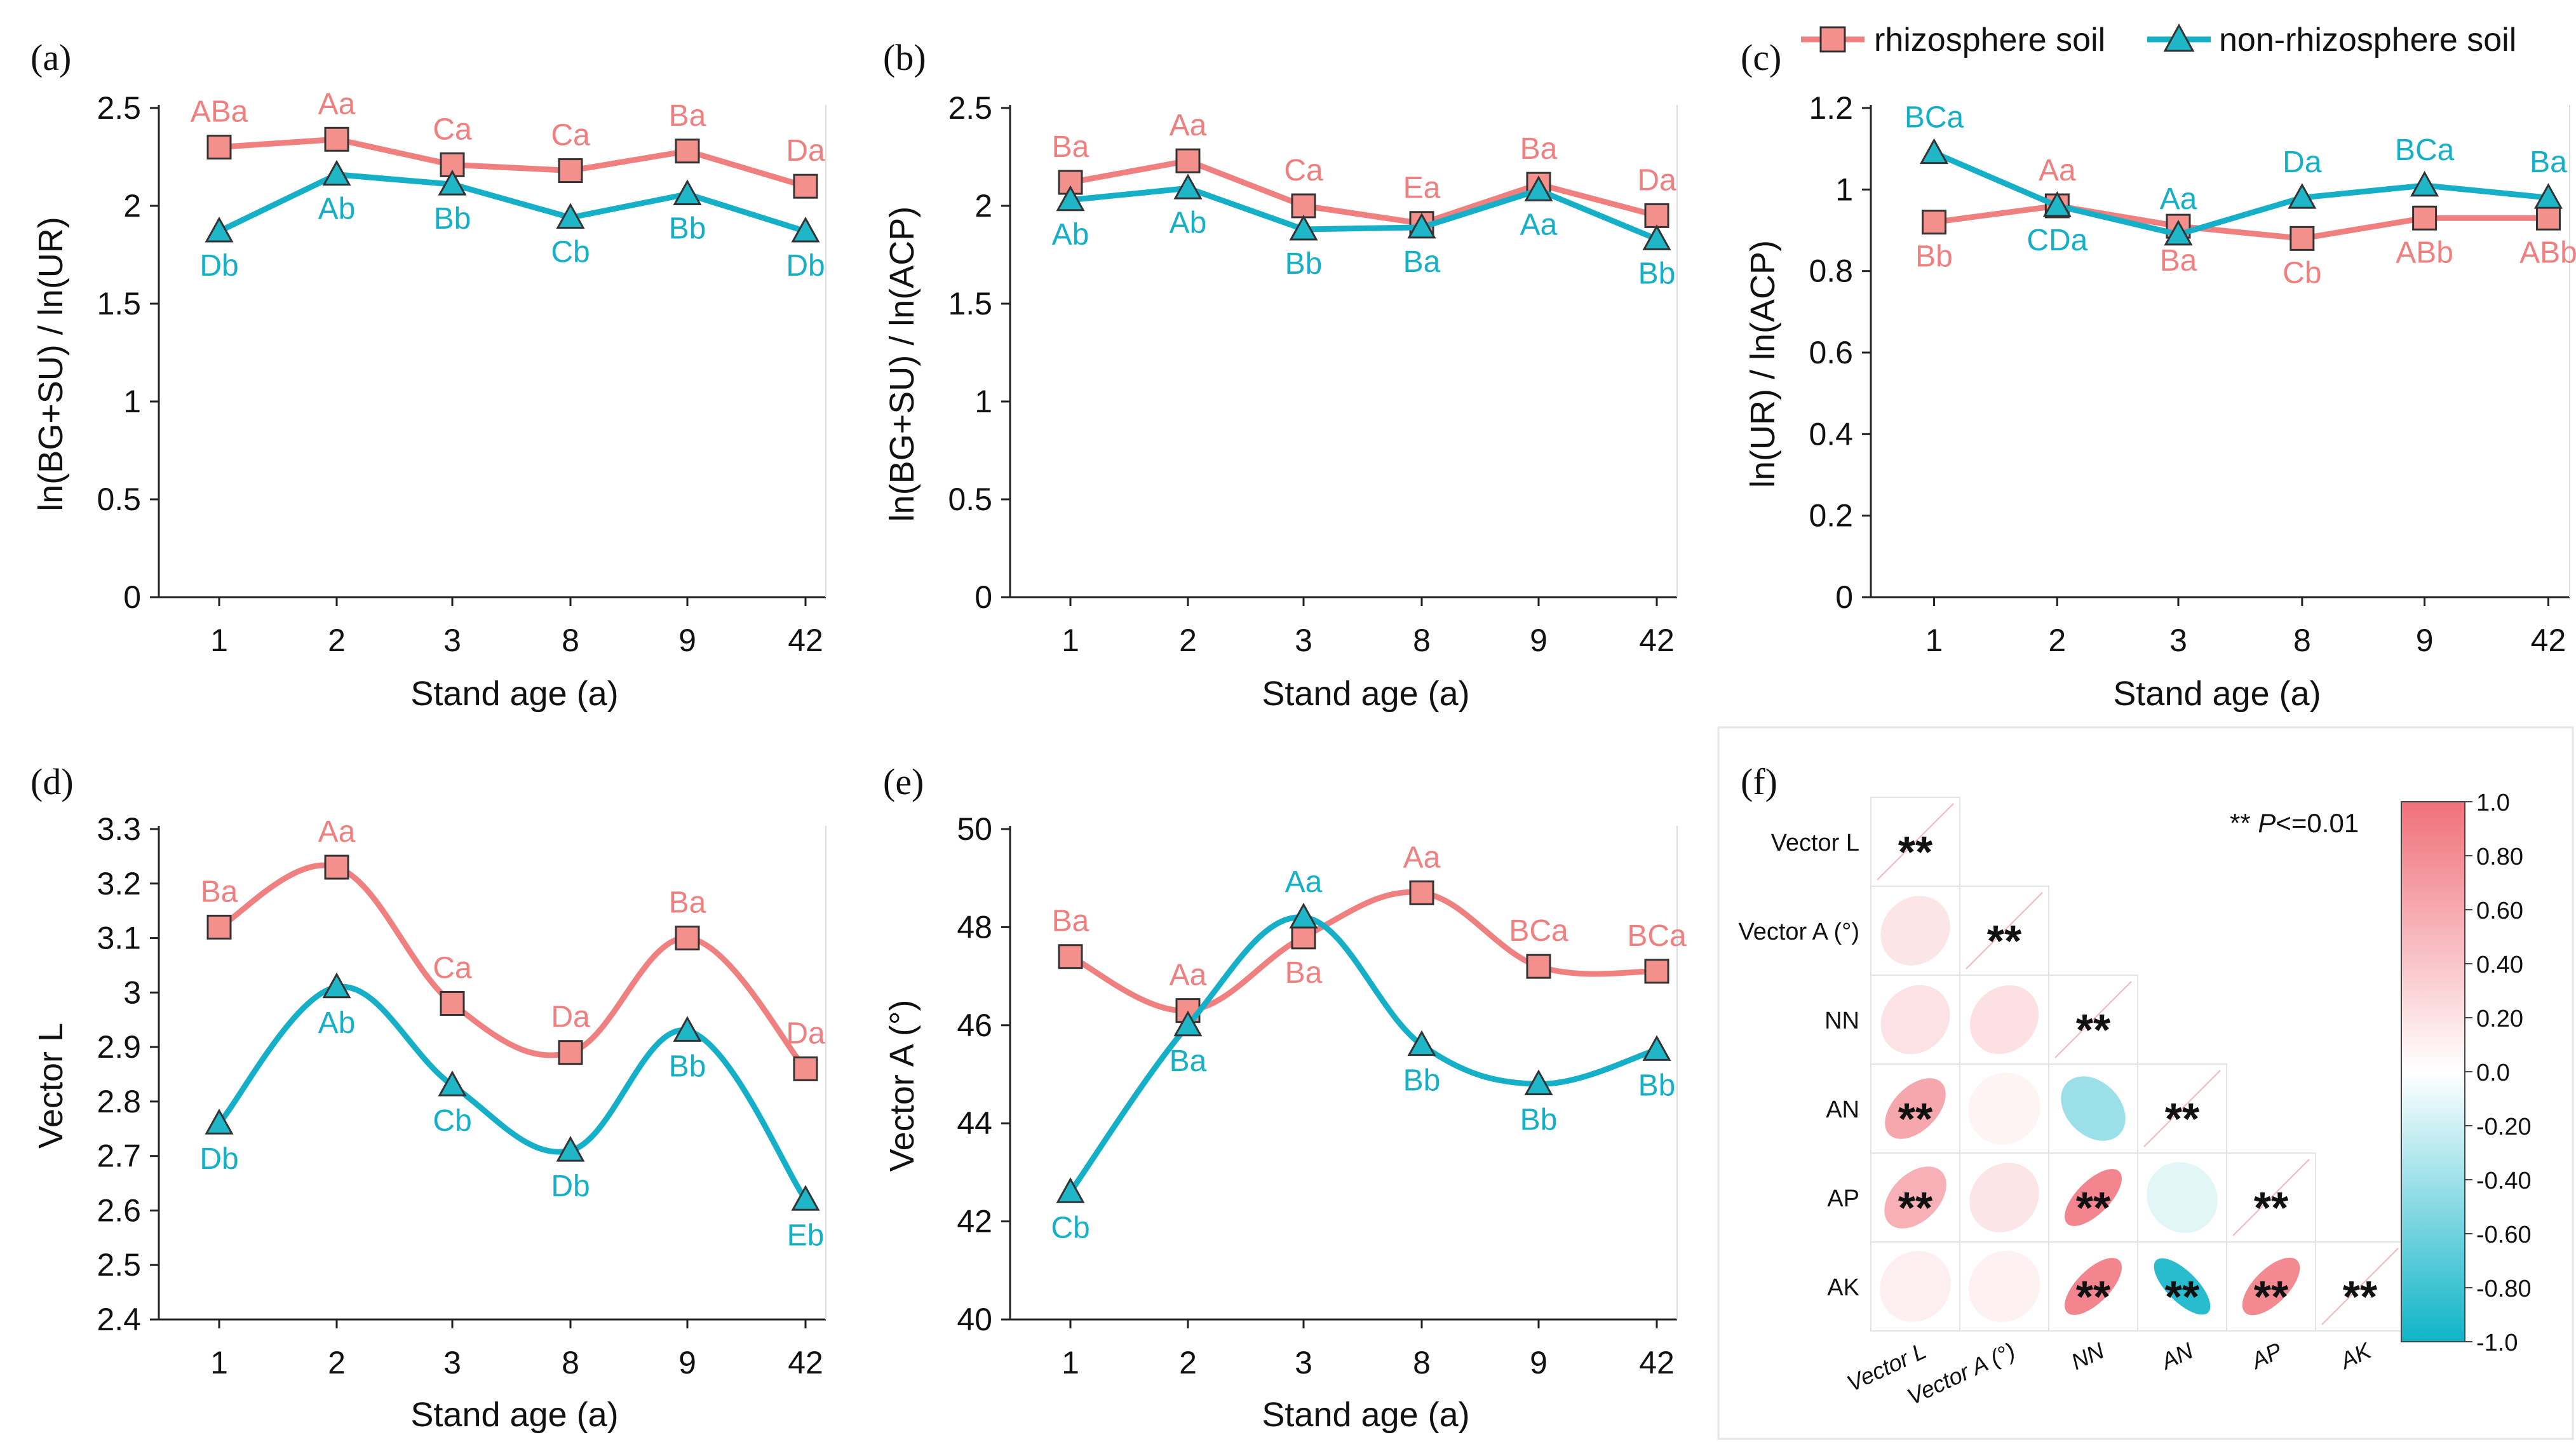 The width and height of the screenshot is (2576, 1444). Describe the element at coordinates (119, 829) in the screenshot. I see `y-tick-label: 3.3` at that location.